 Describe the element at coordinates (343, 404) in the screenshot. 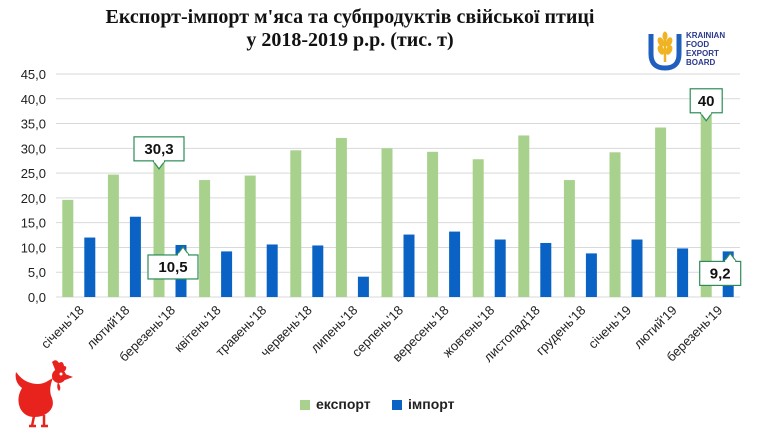

I see `legend-label-export: експорт` at that location.